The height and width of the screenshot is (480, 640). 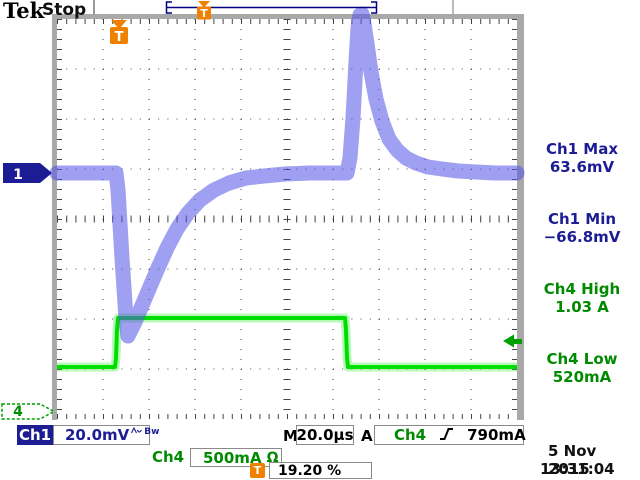 I want to click on timebase-value: 20.0µs, so click(x=325, y=435).